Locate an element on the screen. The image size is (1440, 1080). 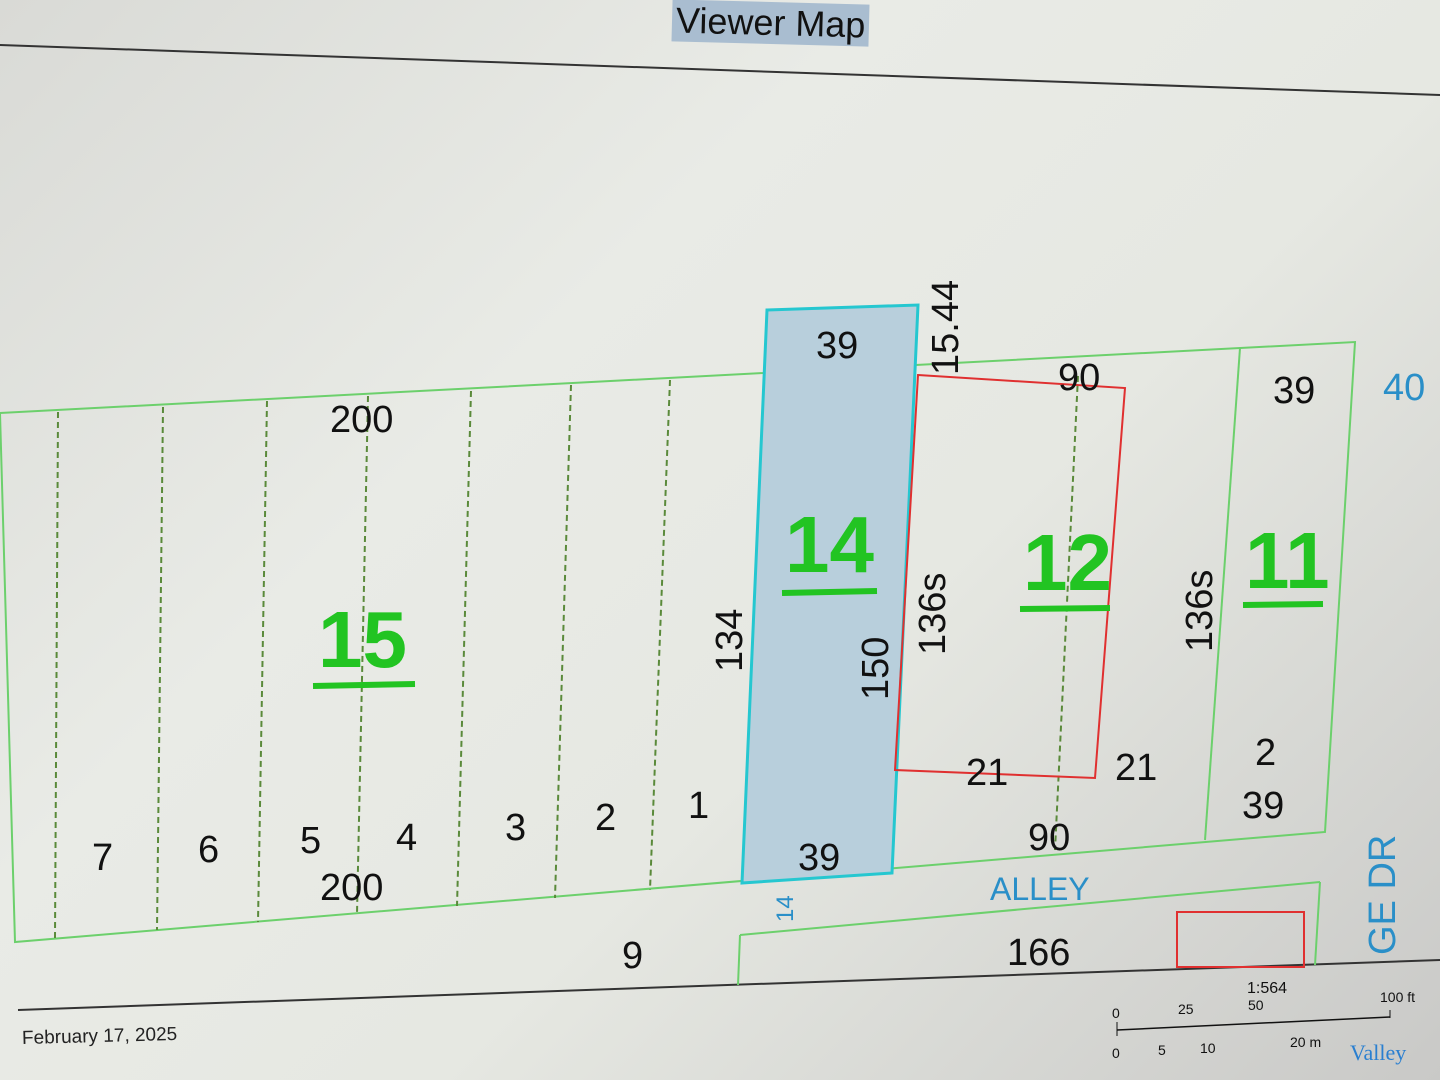
scale-ft-50: 50 is located at coordinates (1256, 1005).